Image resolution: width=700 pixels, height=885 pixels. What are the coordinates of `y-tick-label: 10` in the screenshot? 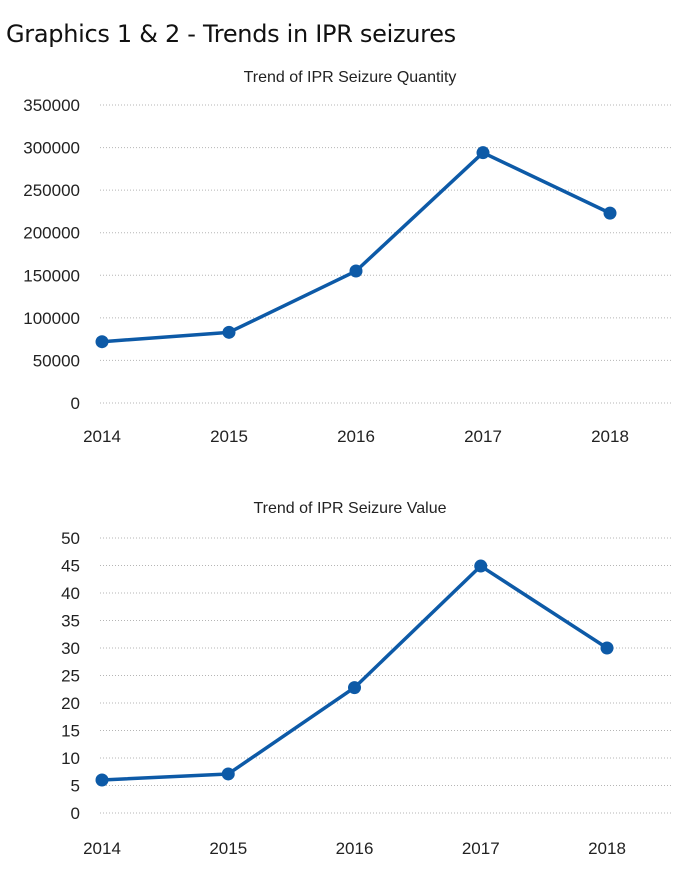 It's located at (70, 758).